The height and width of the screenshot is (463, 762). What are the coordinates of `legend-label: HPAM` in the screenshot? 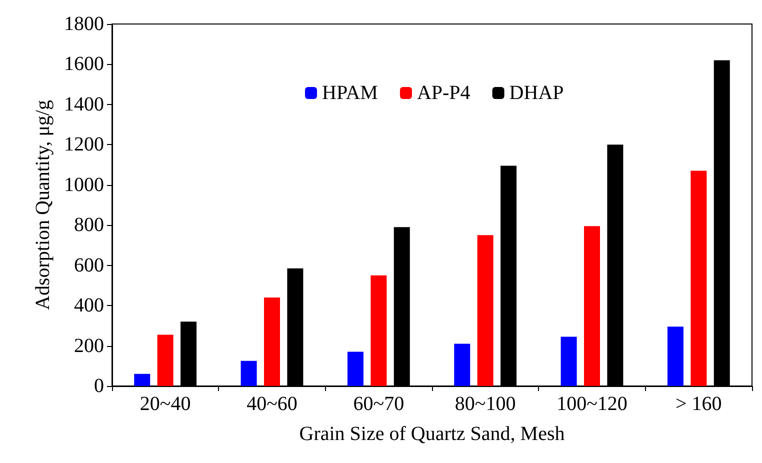 It's located at (350, 93).